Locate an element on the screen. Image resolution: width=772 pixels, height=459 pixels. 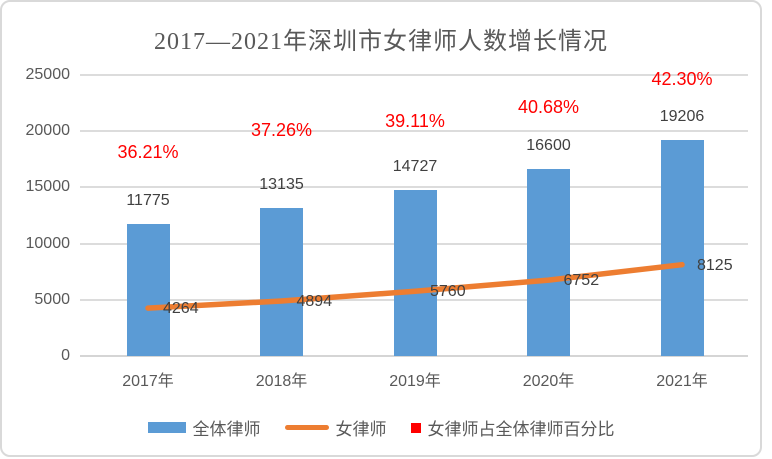
legend-label-percentage: 女律师占全体律师百分比 is located at coordinates (521, 429).